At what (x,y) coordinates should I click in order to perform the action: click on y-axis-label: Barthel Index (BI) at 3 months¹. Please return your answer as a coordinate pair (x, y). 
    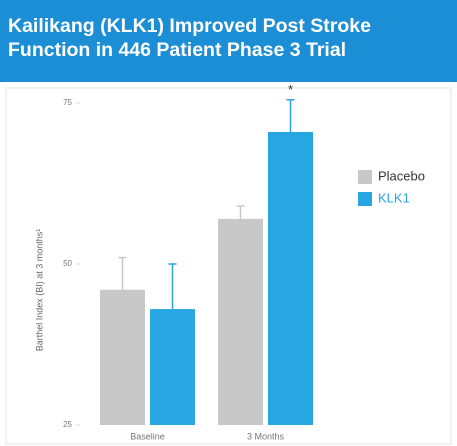
    Looking at the image, I should click on (39, 290).